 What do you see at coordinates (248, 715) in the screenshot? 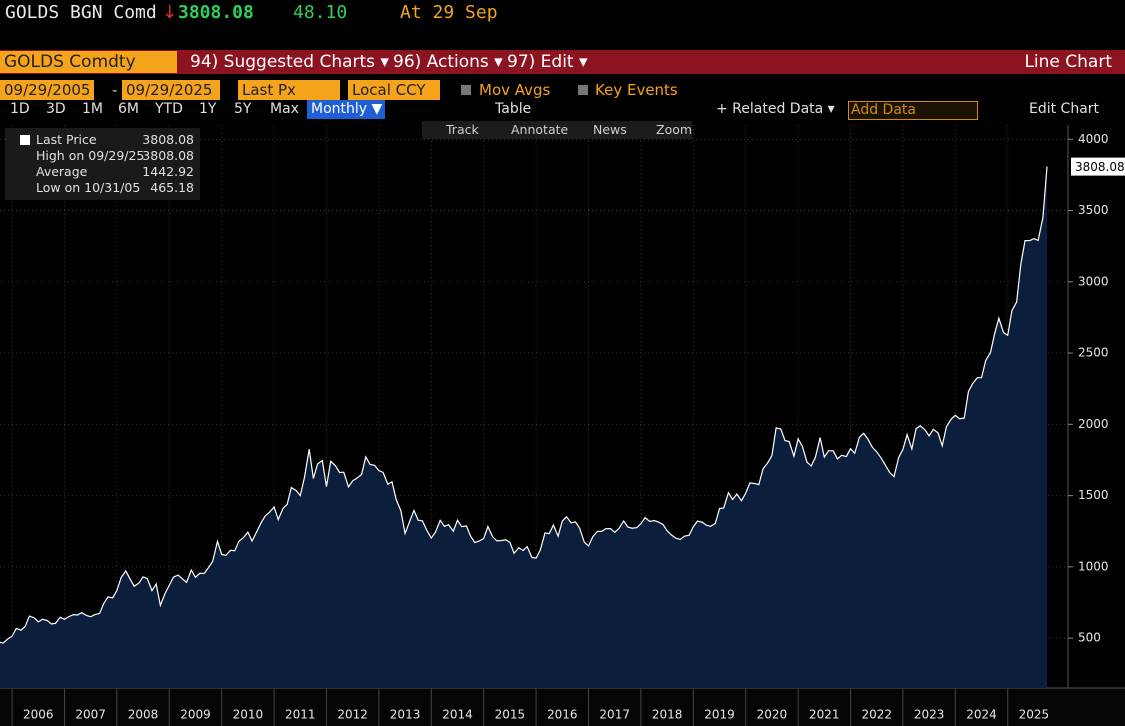
I see `x-tick-label: 2010` at bounding box center [248, 715].